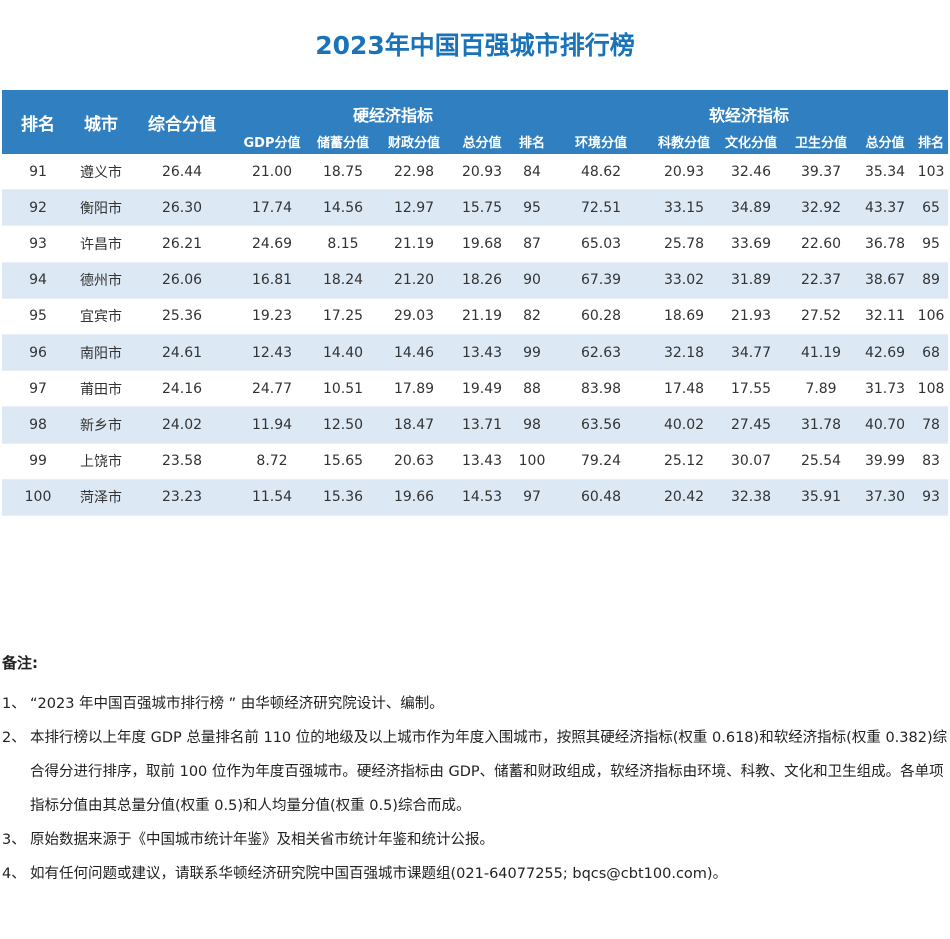 The width and height of the screenshot is (950, 939). I want to click on cell-soft-total: 32.11, so click(885, 316).